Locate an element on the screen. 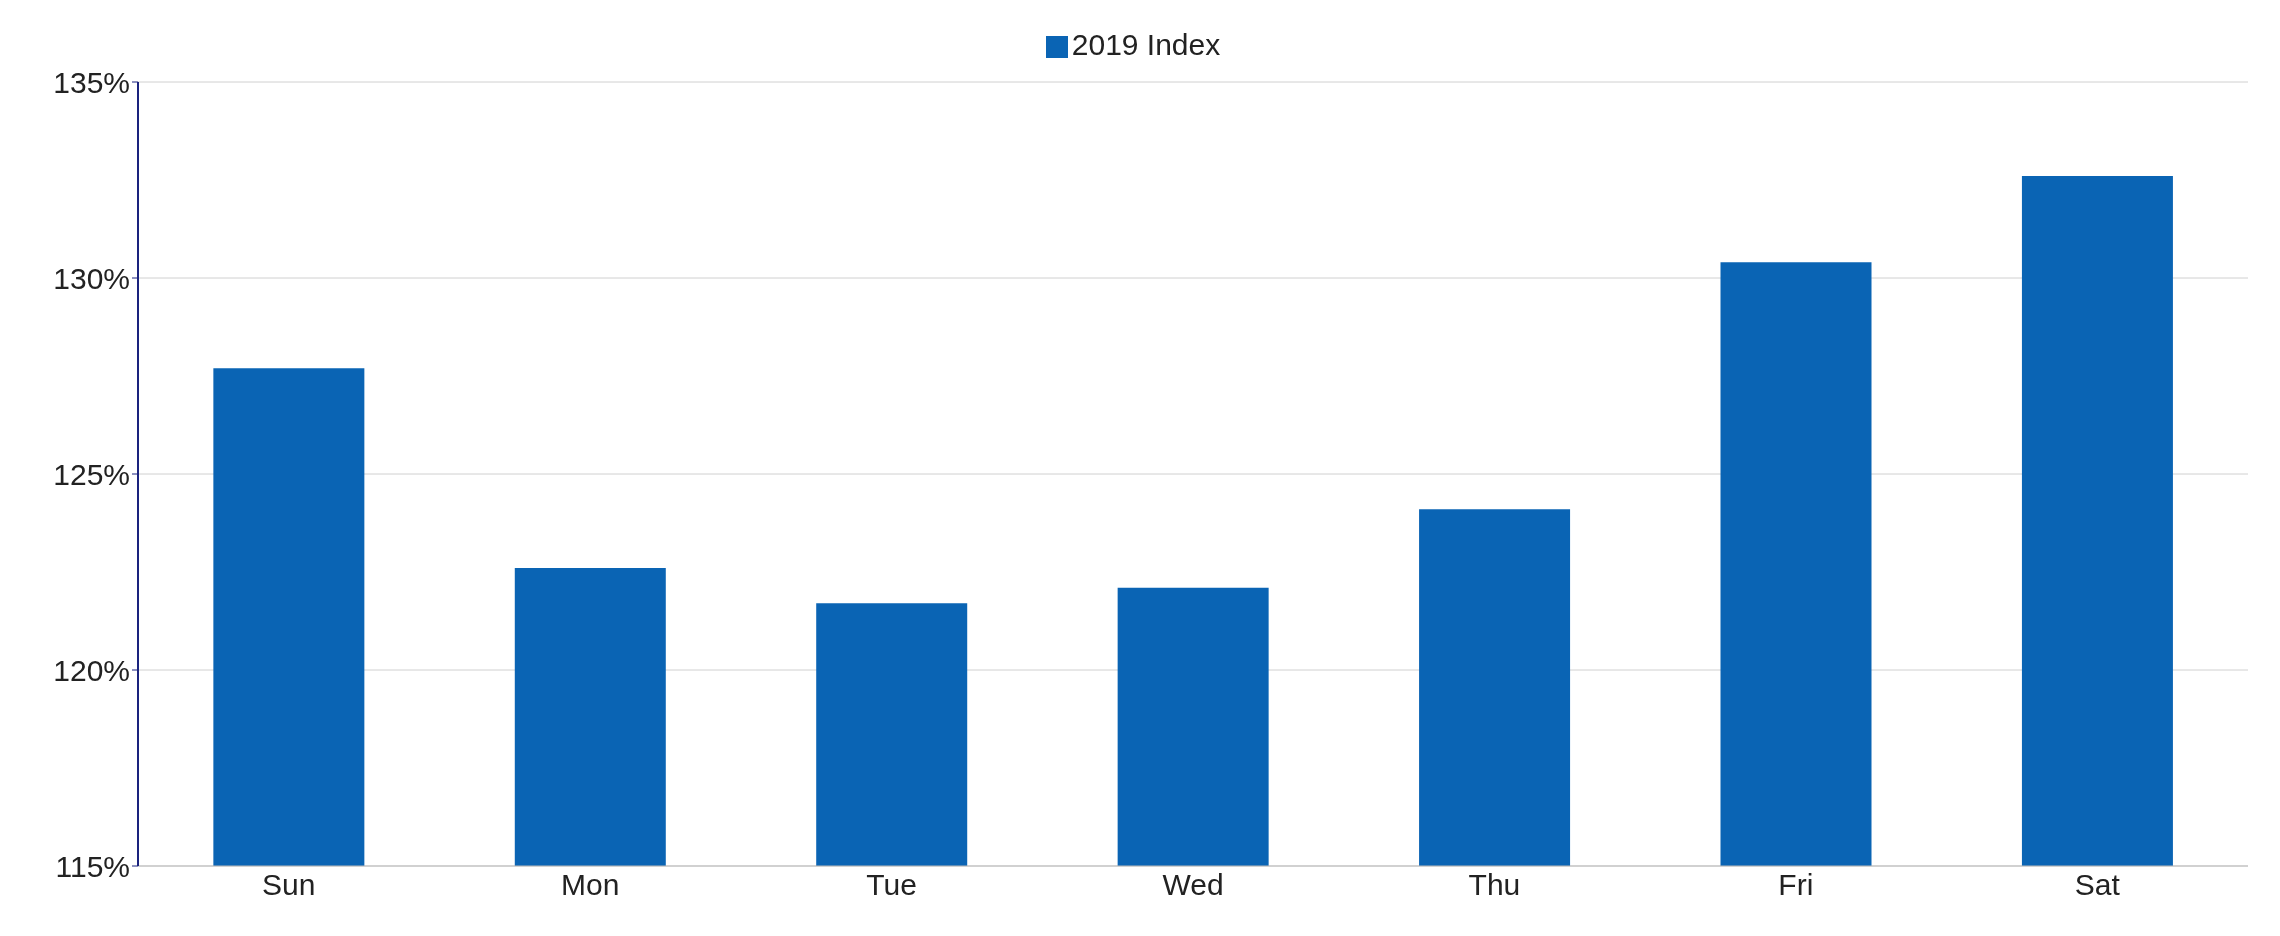  y-tick-label: 130% is located at coordinates (91, 278).